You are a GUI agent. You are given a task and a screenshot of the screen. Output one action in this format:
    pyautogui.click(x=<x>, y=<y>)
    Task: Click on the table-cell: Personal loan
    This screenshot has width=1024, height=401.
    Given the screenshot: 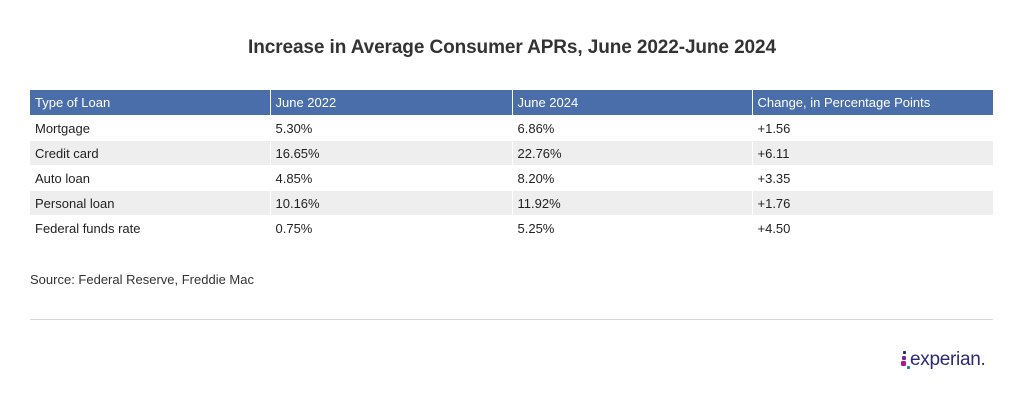 What is the action you would take?
    pyautogui.click(x=150, y=203)
    